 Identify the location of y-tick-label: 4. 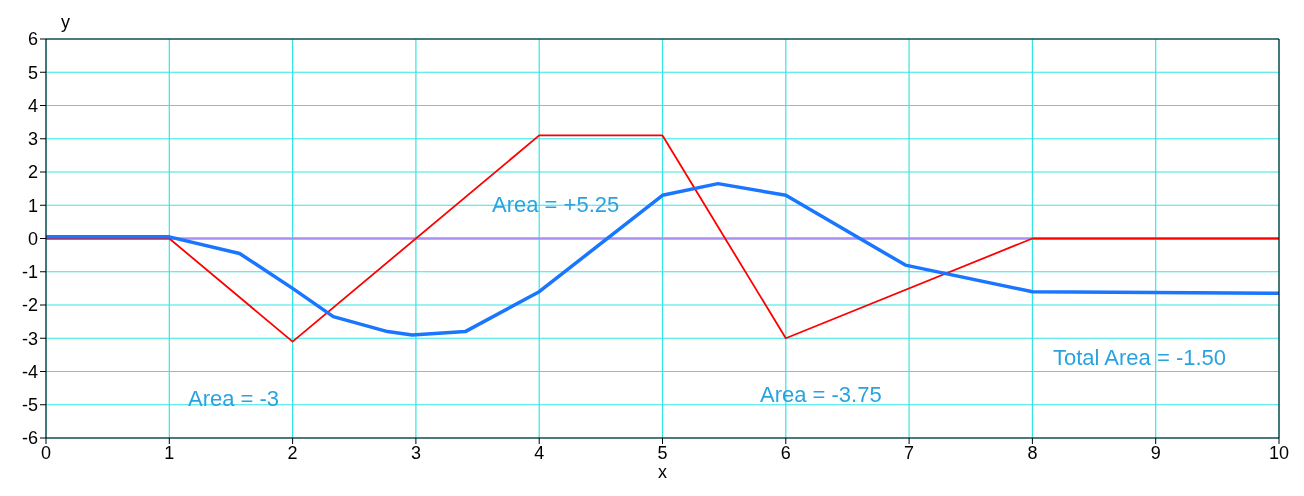
(32, 105).